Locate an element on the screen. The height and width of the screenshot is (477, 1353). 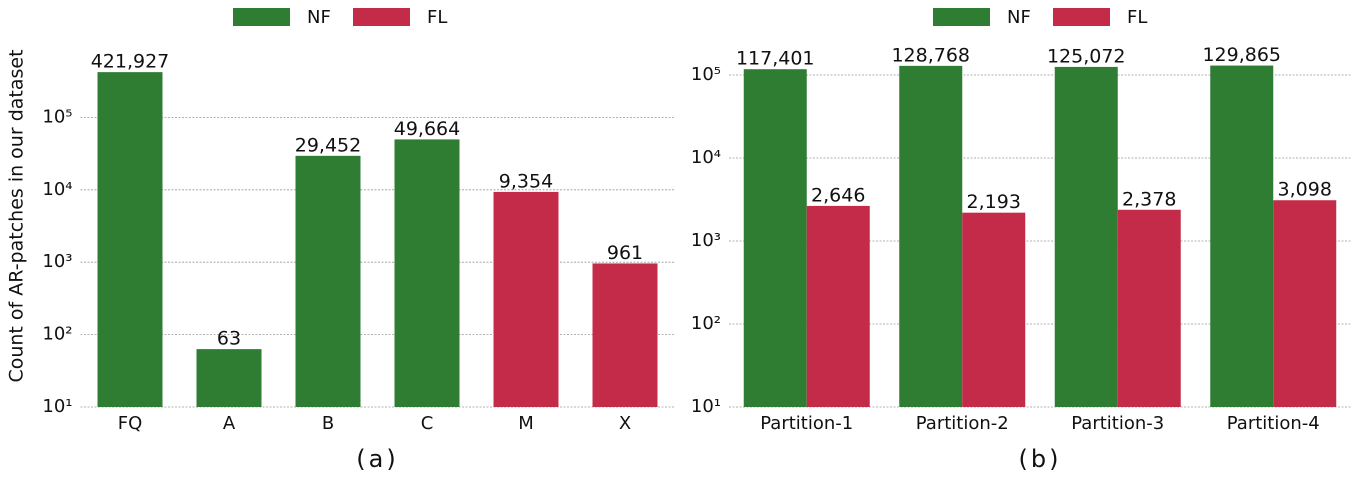
y-axis-label: Count of AR-patches in our dataset is located at coordinates (17, 215).